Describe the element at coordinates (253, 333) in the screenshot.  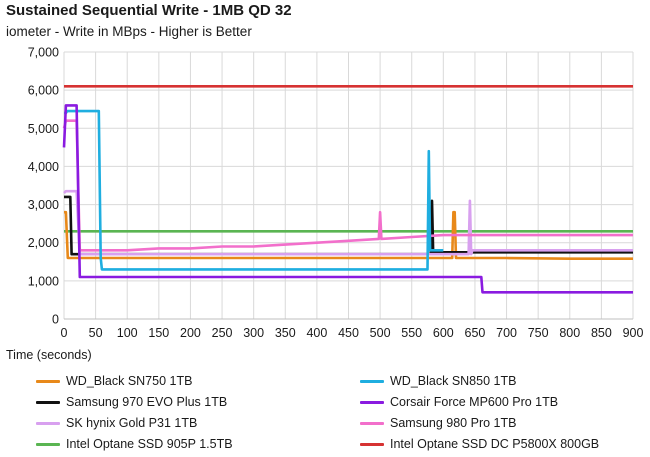
I see `x-tick-label: 300` at that location.